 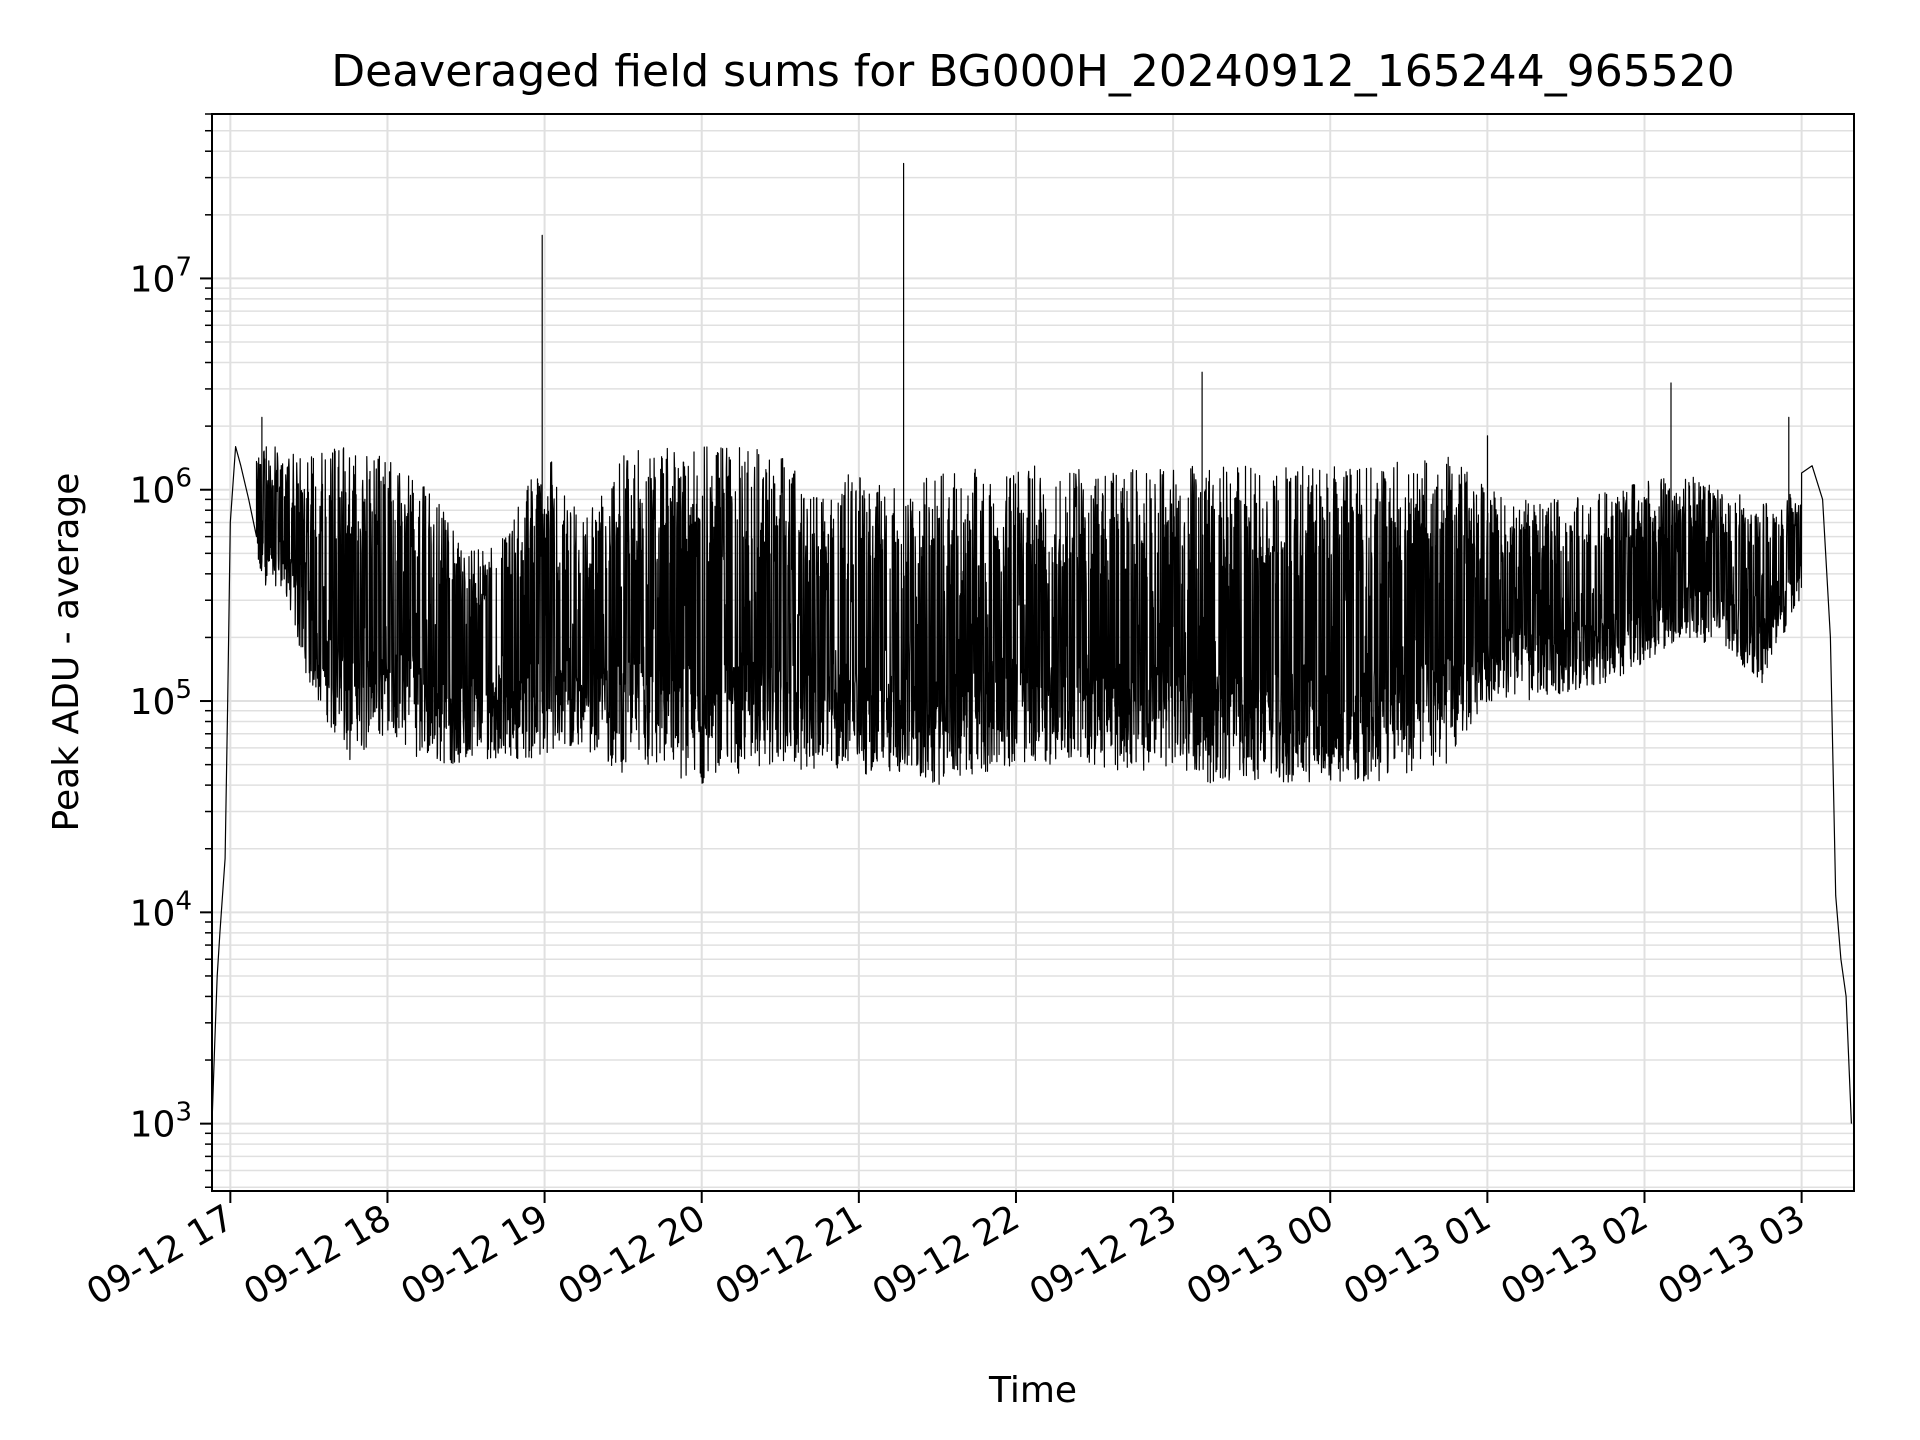 I want to click on x-tick-label: 09-13 01, so click(x=1417, y=1255).